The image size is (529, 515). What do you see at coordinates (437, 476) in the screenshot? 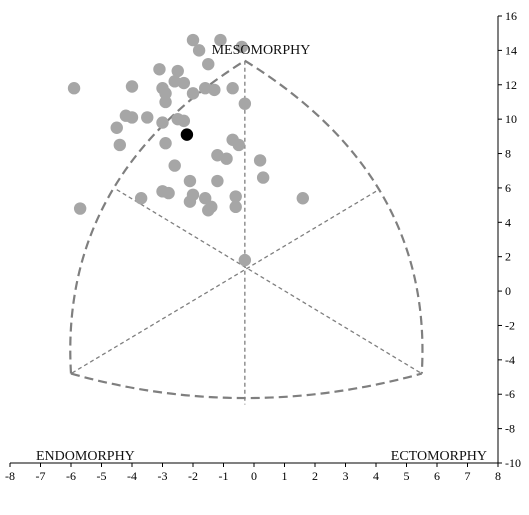
I see `x-tick-label: 6` at bounding box center [437, 476].